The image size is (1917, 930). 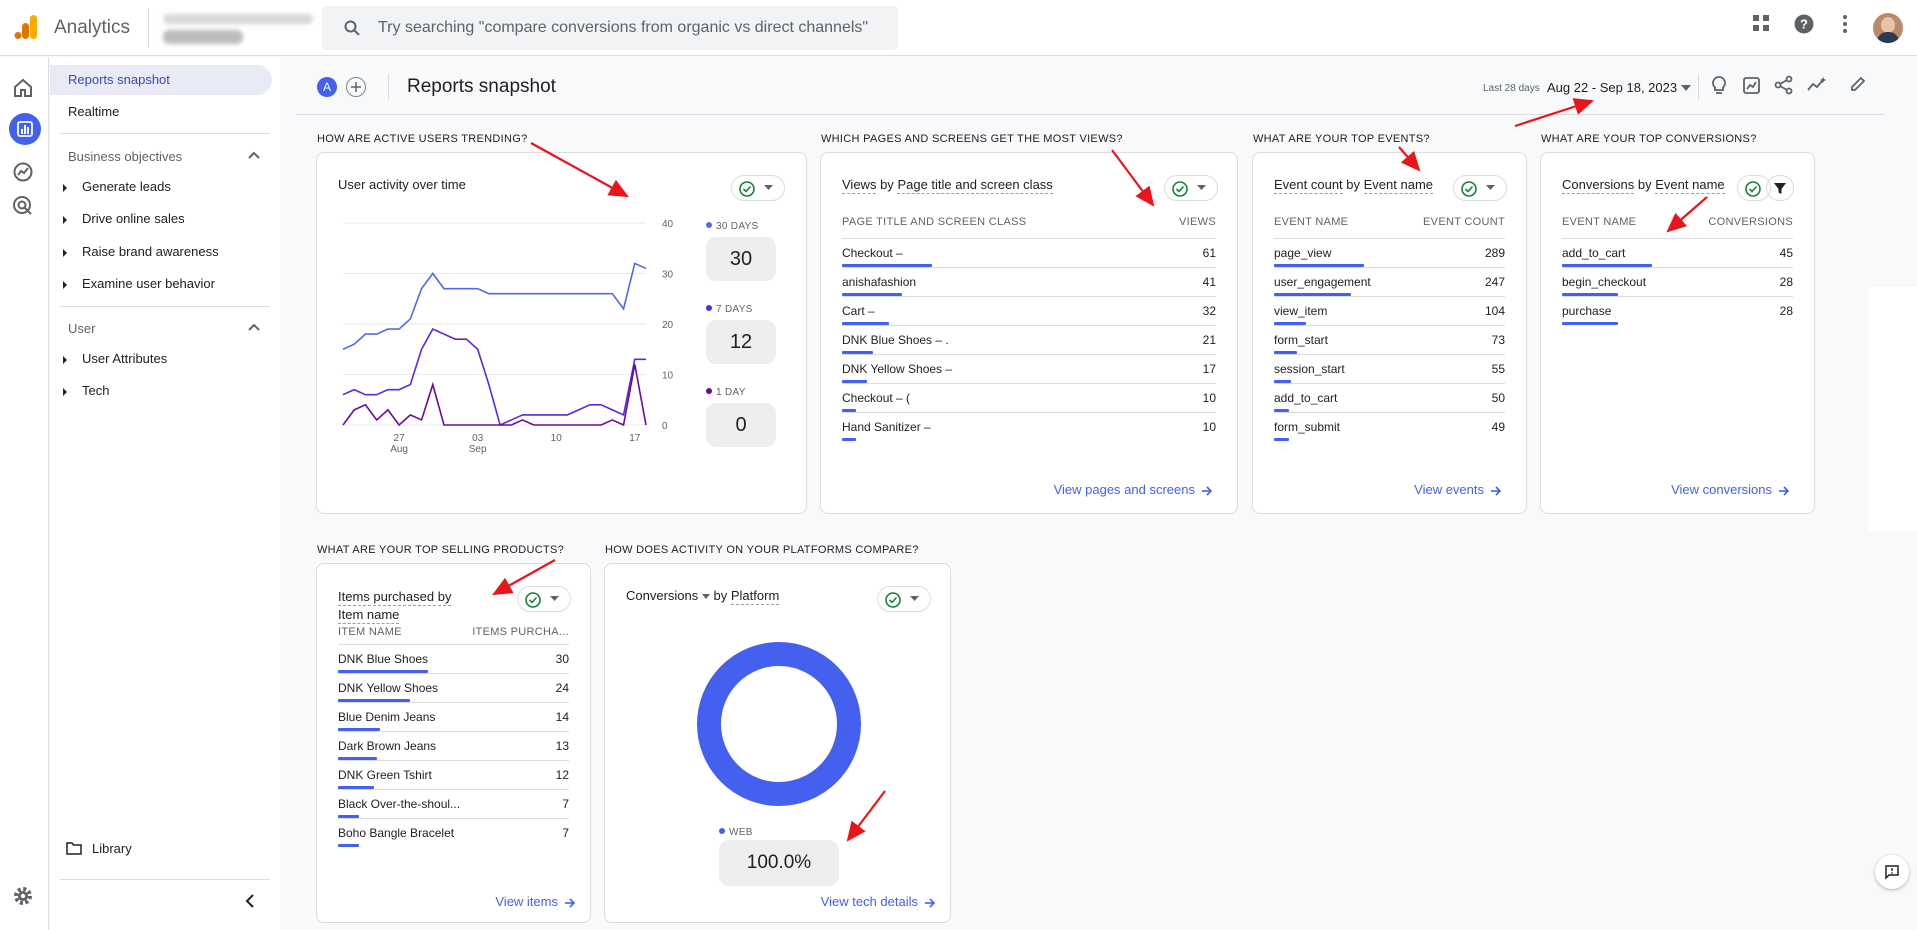 I want to click on nav-item-examine-user-behavior: Examine user behavior, so click(x=161, y=284).